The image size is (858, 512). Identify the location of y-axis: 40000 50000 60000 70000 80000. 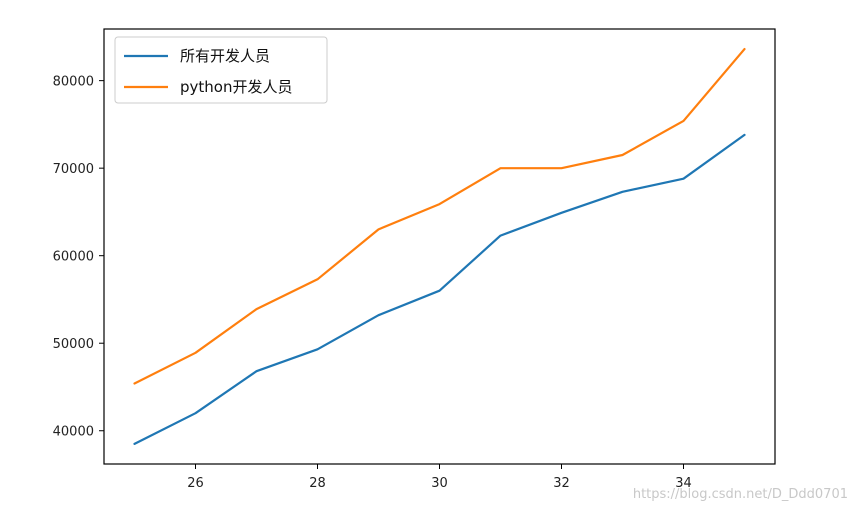
(78, 257).